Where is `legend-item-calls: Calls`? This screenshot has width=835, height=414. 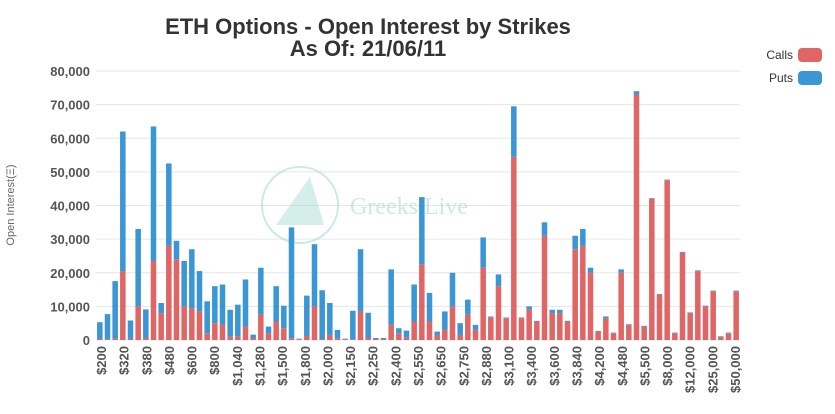 legend-item-calls: Calls is located at coordinates (794, 55).